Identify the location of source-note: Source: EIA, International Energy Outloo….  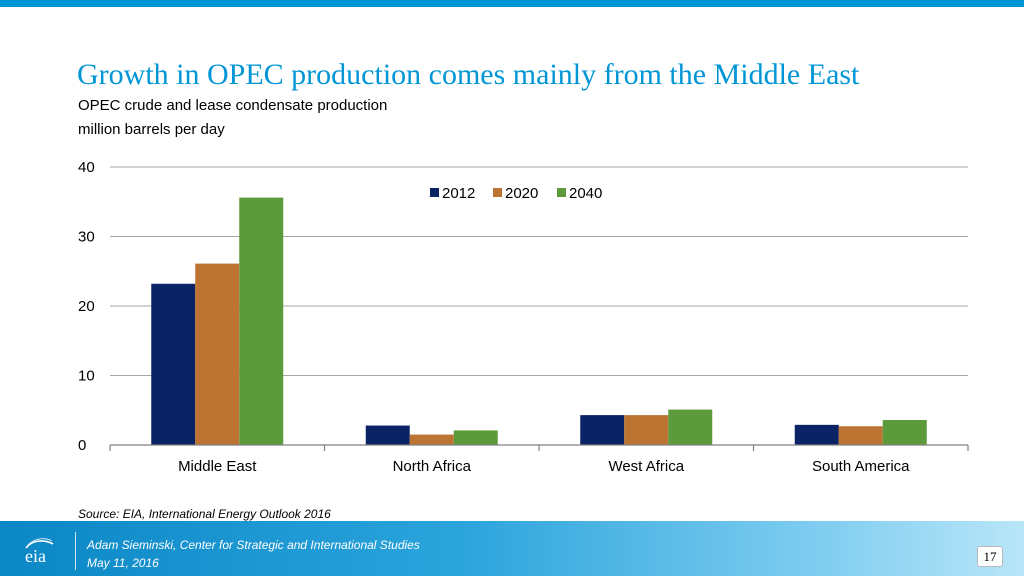
(204, 514).